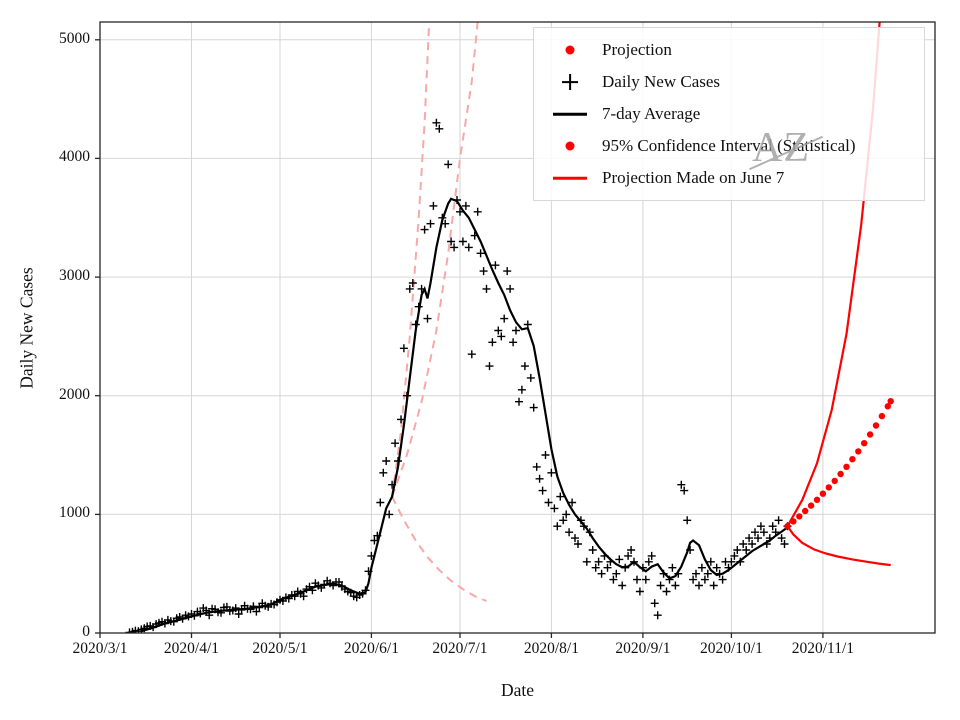  Describe the element at coordinates (693, 177) in the screenshot. I see `legend-item-label: Projection Made on June 7` at that location.